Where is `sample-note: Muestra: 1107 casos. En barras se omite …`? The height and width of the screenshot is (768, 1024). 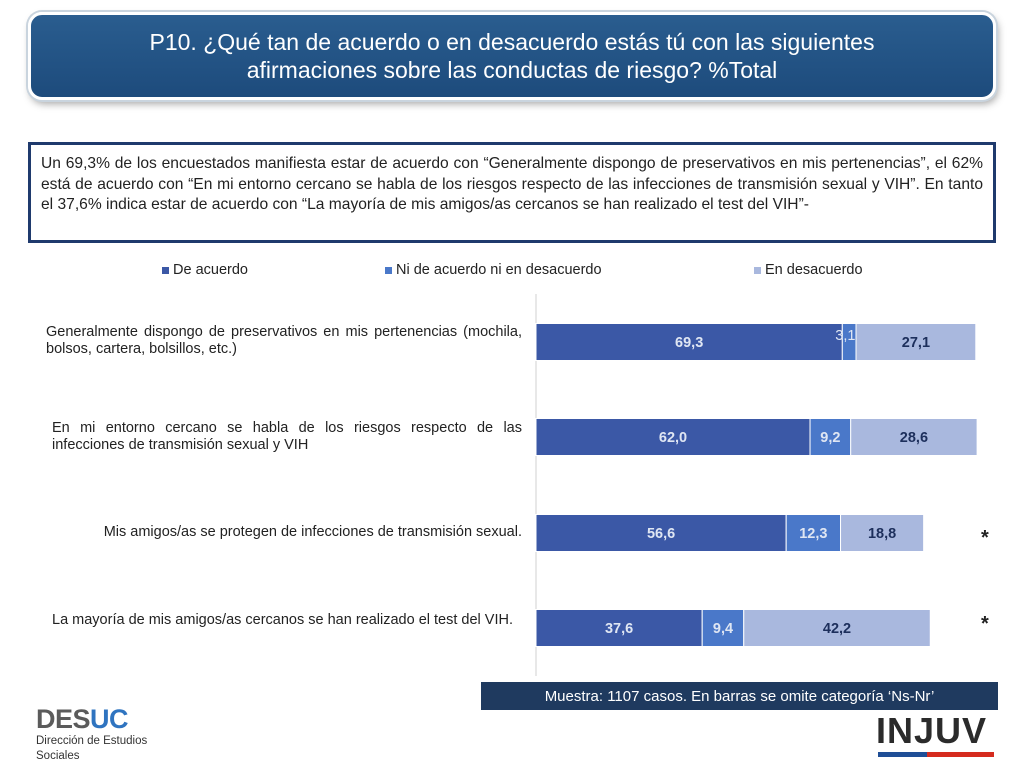
sample-note: Muestra: 1107 casos. En barras se omite … is located at coordinates (739, 696).